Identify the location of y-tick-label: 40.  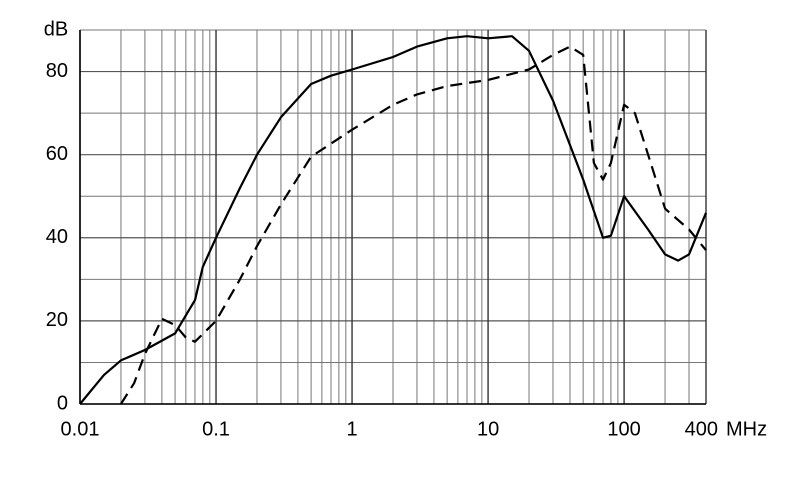
(57, 237).